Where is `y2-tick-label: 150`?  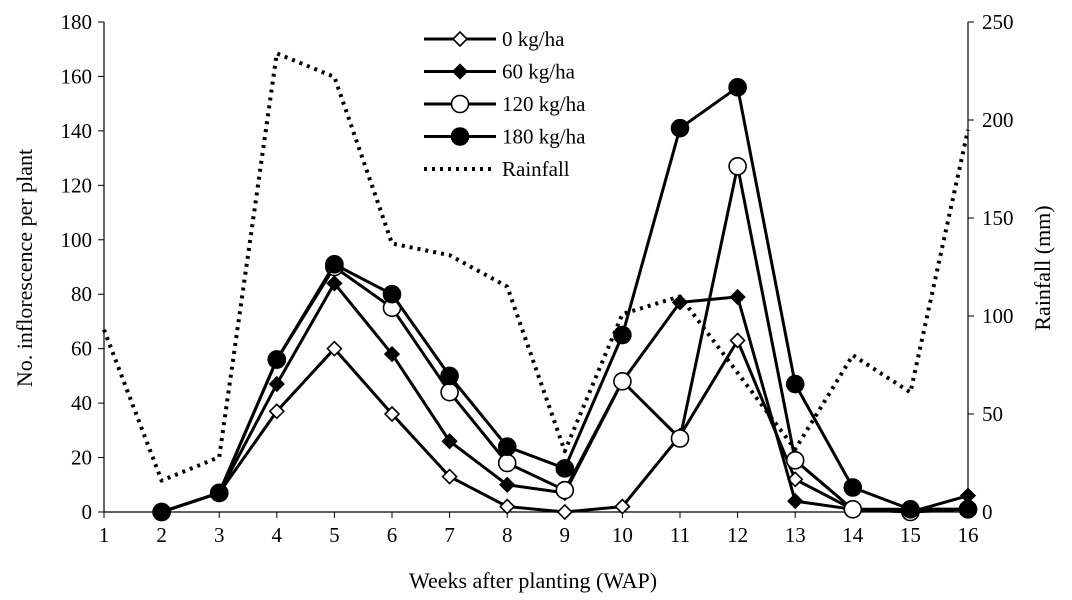 y2-tick-label: 150 is located at coordinates (998, 218).